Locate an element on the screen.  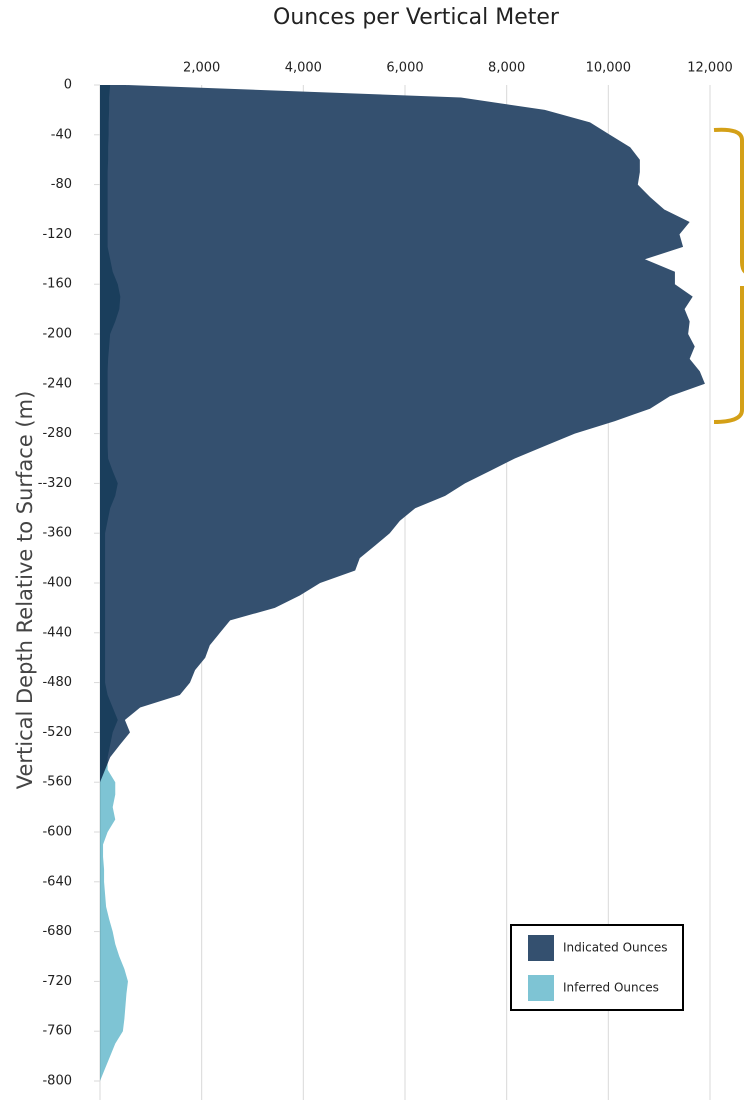
x-tick-label: 6,000 is located at coordinates (404, 68).